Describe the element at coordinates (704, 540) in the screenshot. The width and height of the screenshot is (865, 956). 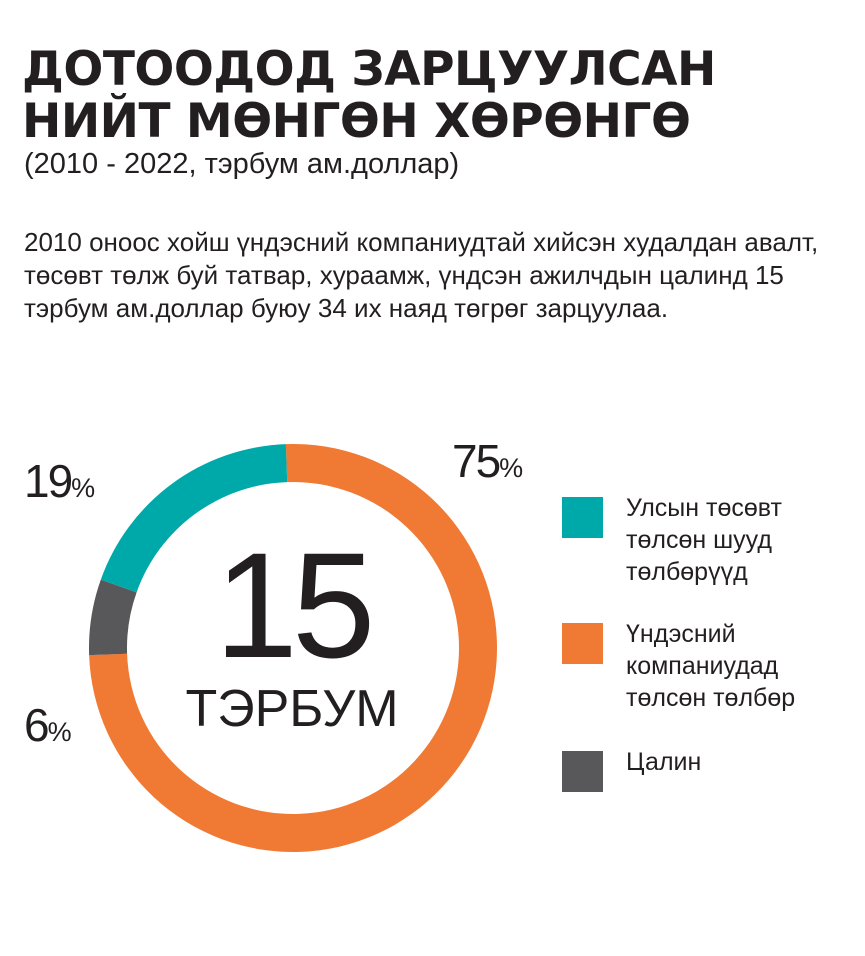
I see `legend-label-state-budget: Улсын төсөвт төлсөн шууд төлбөрүүд` at that location.